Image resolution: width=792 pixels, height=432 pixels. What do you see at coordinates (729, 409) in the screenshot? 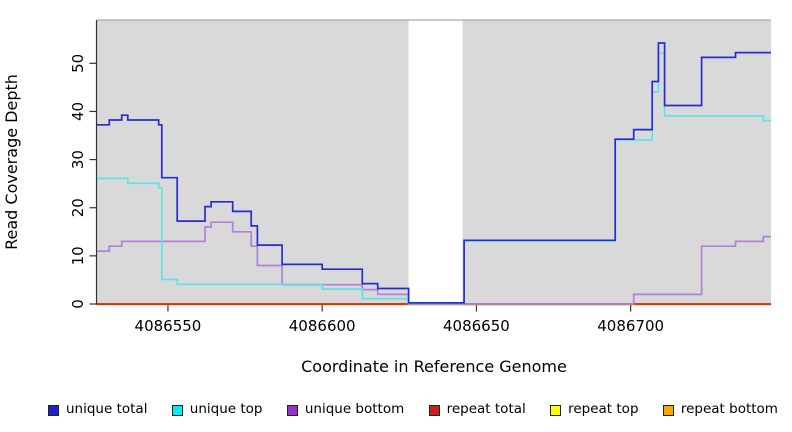
I see `legend-label: repeat bottom` at bounding box center [729, 409].